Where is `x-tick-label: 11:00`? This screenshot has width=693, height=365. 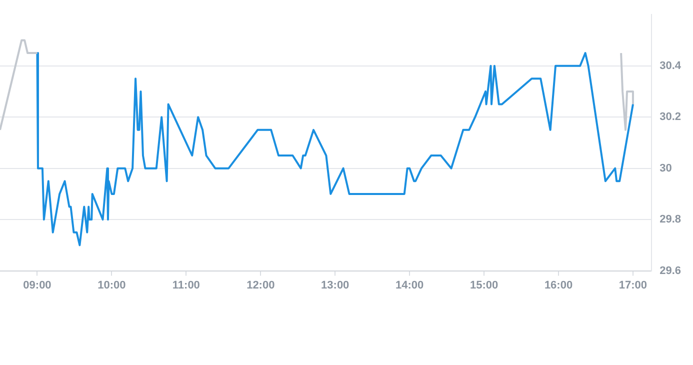 x-tick-label: 11:00 is located at coordinates (186, 285).